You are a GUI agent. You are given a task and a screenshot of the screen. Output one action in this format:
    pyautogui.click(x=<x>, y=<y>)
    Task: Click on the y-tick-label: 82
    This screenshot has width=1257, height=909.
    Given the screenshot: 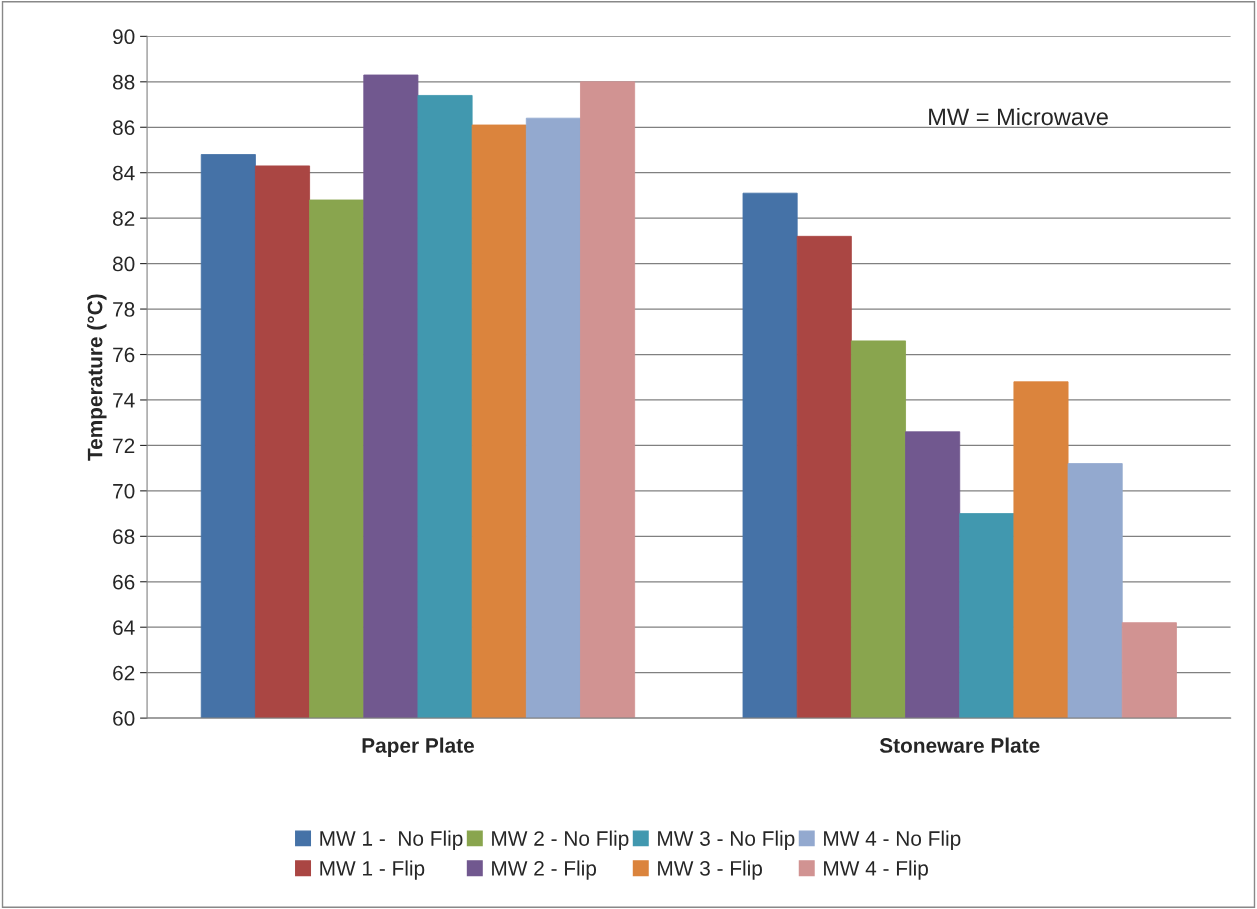 What is the action you would take?
    pyautogui.click(x=124, y=218)
    